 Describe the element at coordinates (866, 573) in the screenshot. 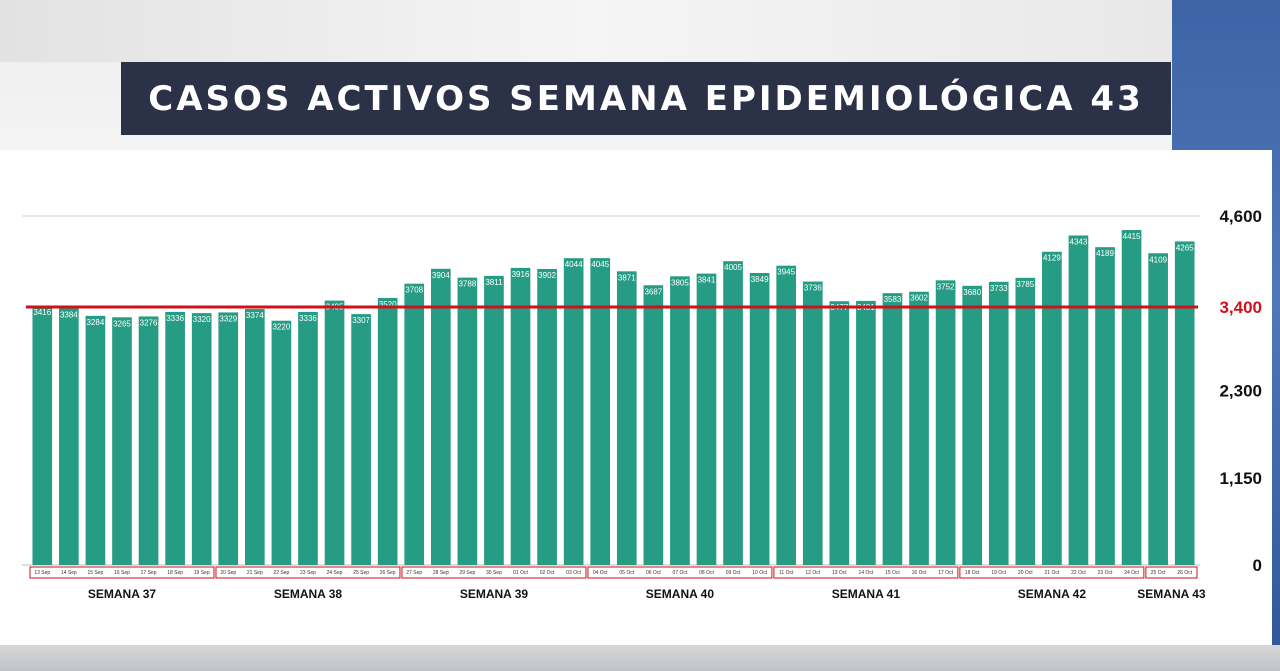

I see `x-tick-label: 14 Oct` at that location.